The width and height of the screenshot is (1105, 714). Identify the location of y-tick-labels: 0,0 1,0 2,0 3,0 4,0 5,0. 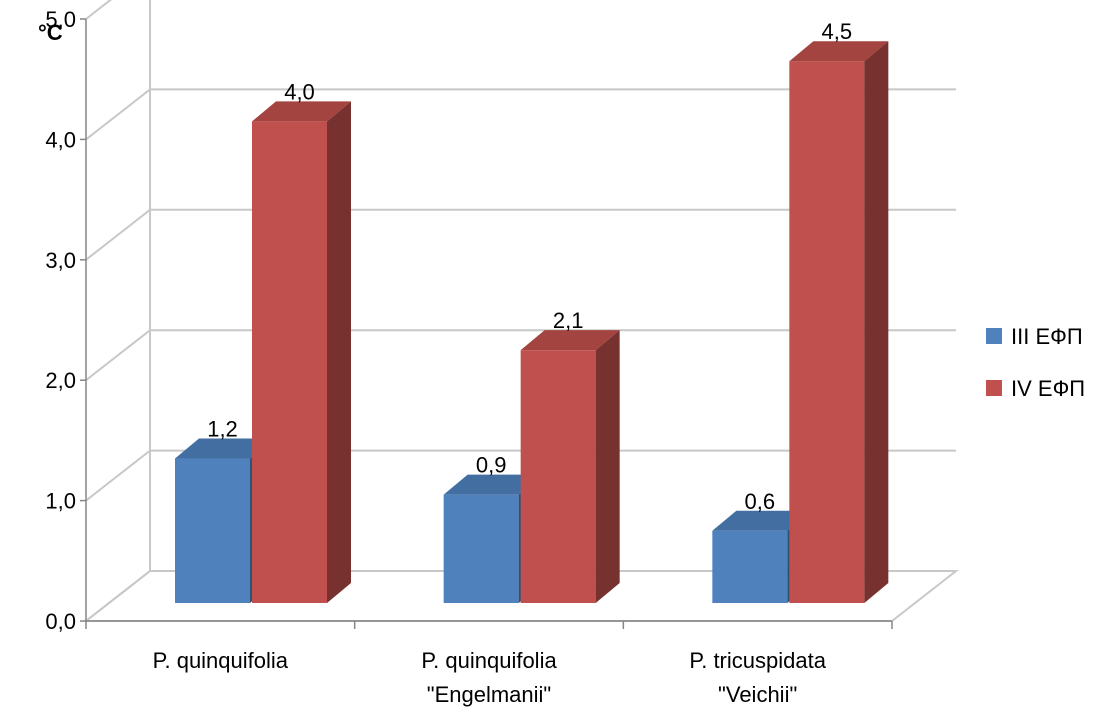
(60, 320).